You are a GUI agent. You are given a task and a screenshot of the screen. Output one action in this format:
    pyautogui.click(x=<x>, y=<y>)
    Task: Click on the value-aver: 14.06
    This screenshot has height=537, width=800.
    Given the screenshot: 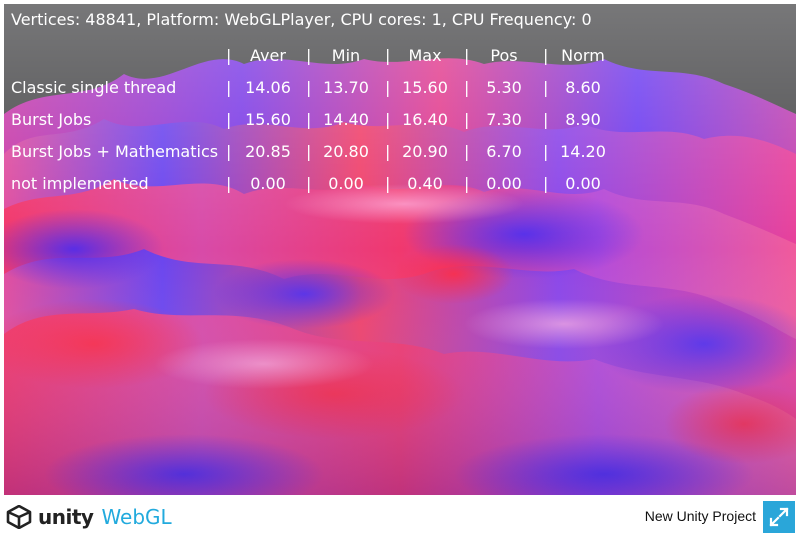 What is the action you would take?
    pyautogui.click(x=268, y=87)
    